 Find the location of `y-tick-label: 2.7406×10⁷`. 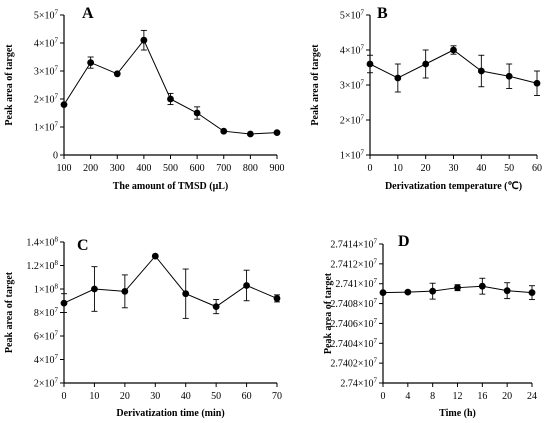

y-tick-label: 2.7406×10⁷ is located at coordinates (353, 323).